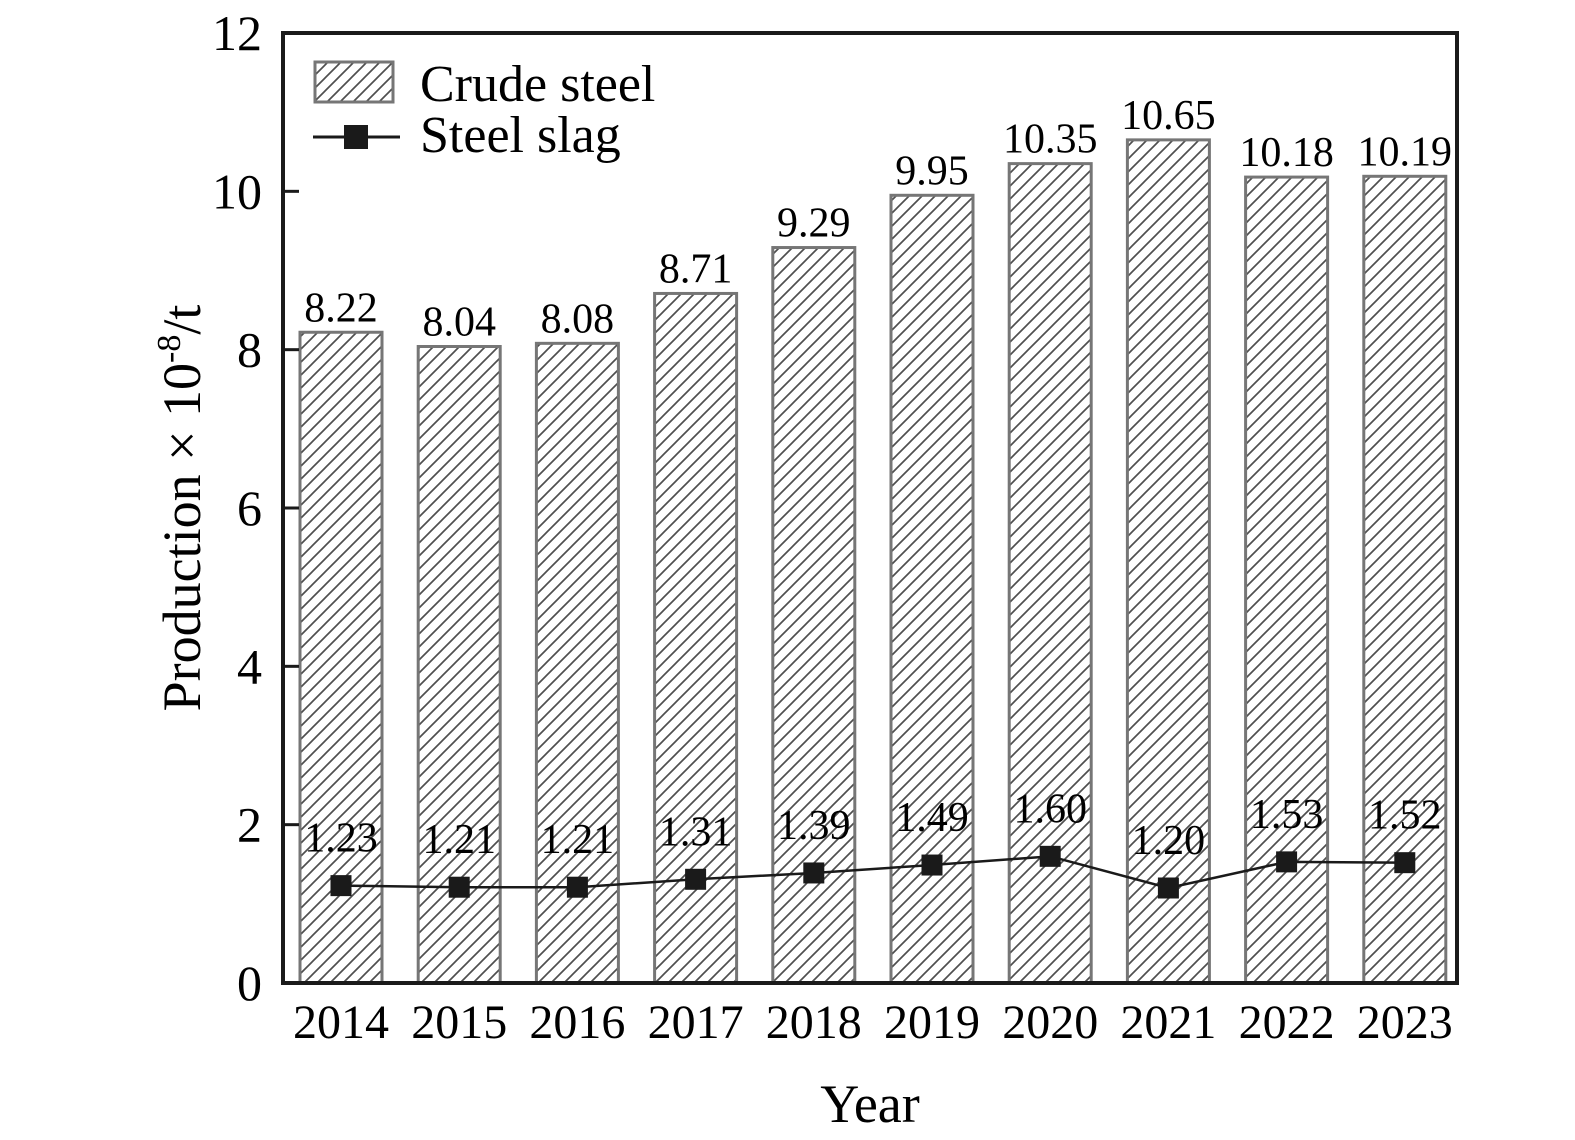 This screenshot has height=1140, width=1575. What do you see at coordinates (537, 84) in the screenshot?
I see `legend-label-crude-steel: Crude steel` at bounding box center [537, 84].